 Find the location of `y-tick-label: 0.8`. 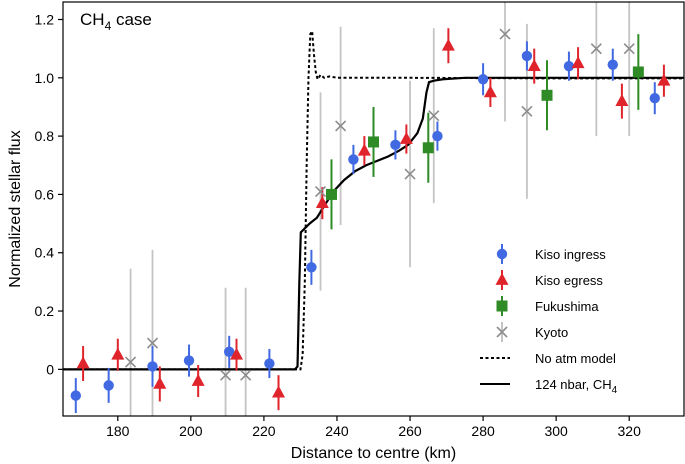

y-tick-label: 0.8 is located at coordinates (45, 136).